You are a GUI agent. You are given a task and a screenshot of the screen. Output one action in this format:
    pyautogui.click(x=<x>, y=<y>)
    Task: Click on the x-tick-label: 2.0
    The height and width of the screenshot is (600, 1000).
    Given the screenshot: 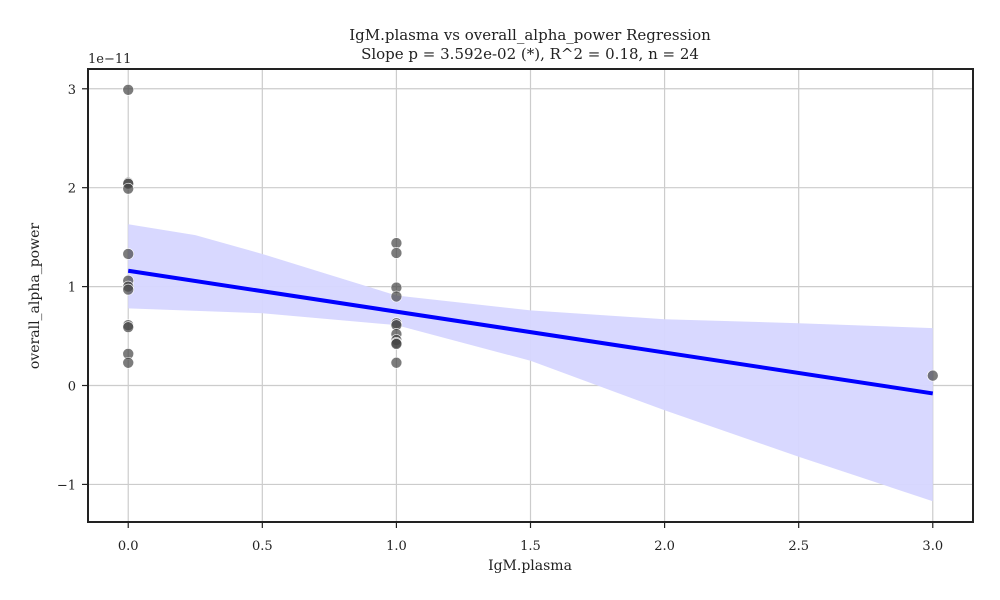 What is the action you would take?
    pyautogui.click(x=664, y=546)
    